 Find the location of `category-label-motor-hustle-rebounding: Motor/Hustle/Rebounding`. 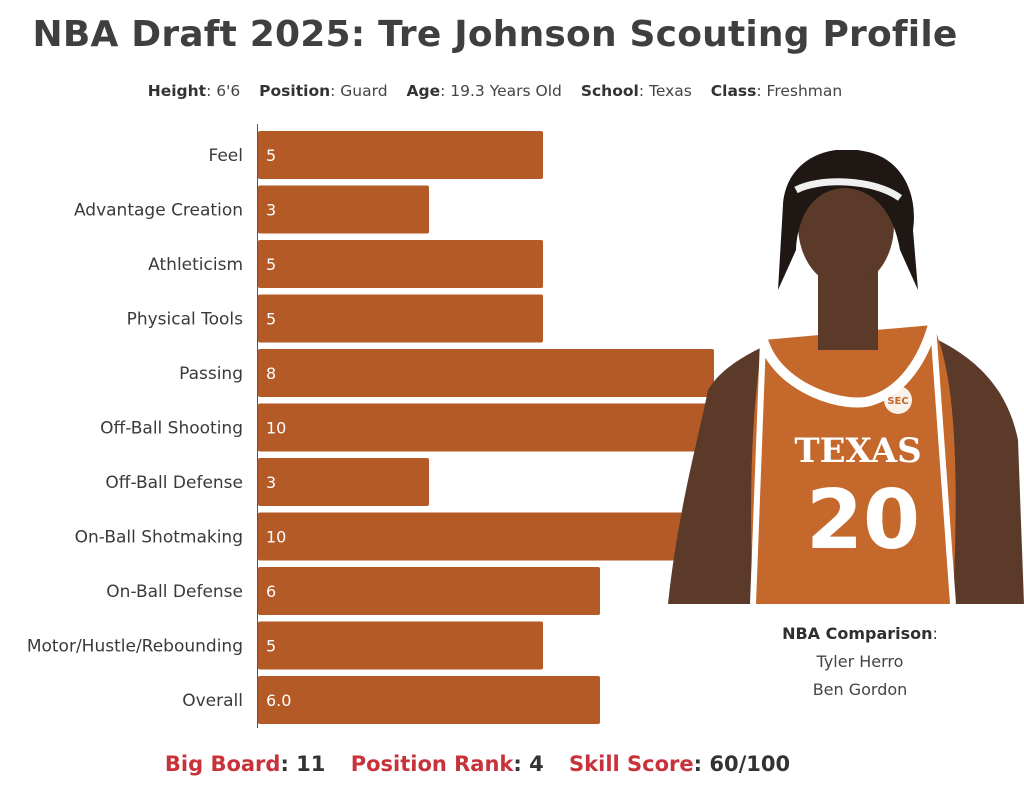

category-label-motor-hustle-rebounding: Motor/Hustle/Rebounding is located at coordinates (135, 647).